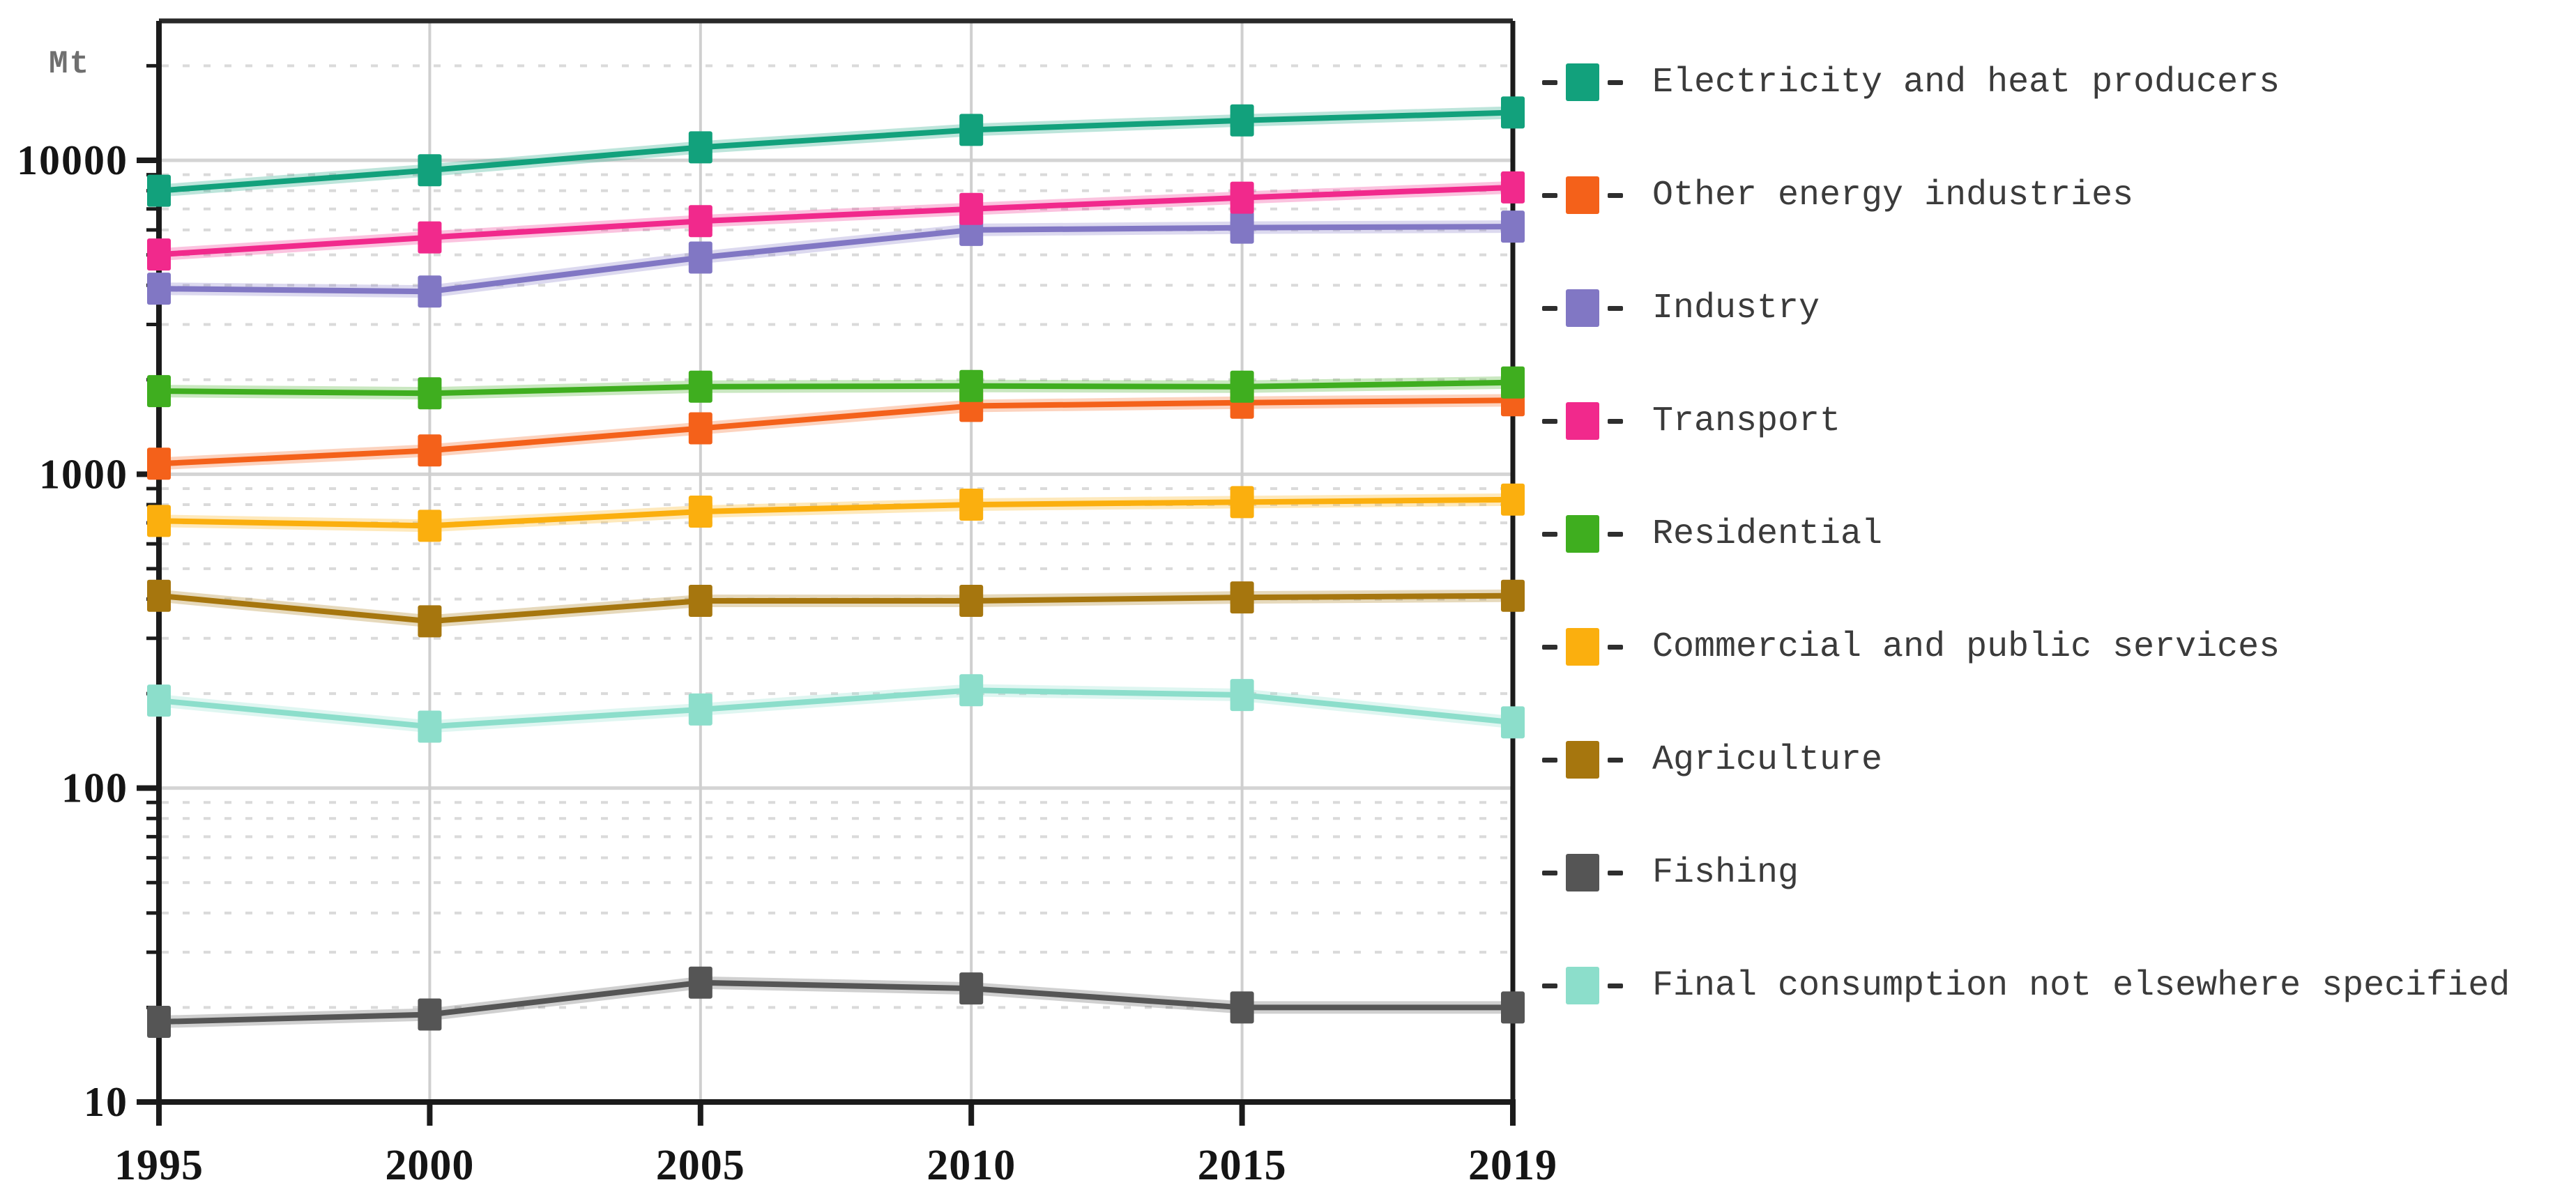 This screenshot has width=2576, height=1194. I want to click on legend-label: Electricity and heat producers, so click(1966, 82).